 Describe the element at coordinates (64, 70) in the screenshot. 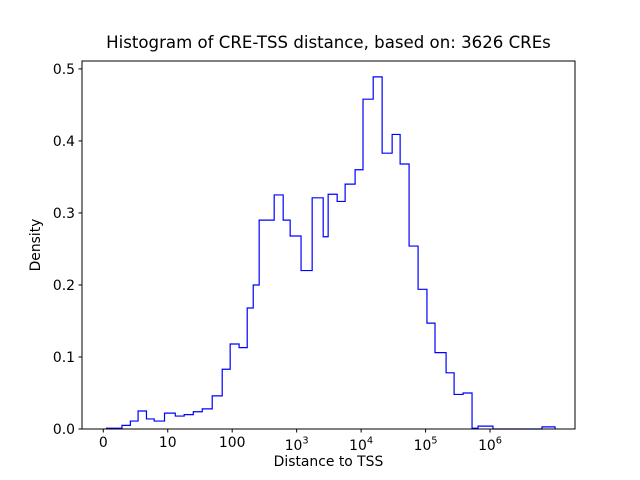

I see `y-tick-label: 0.5` at that location.